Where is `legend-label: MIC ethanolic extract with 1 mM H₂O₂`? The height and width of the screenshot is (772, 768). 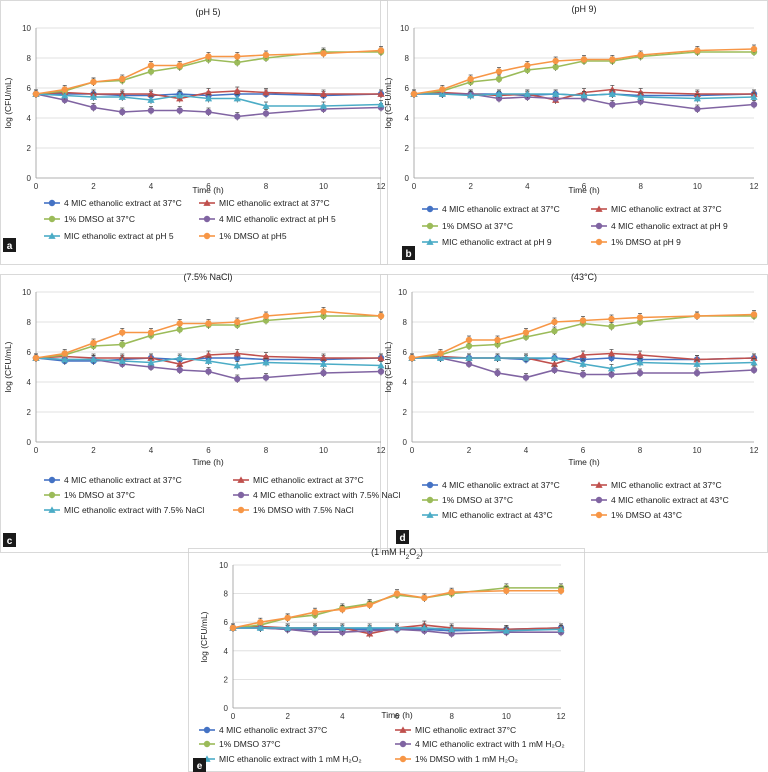
legend-label: MIC ethanolic extract with 1 mM H₂O₂ is located at coordinates (290, 759).